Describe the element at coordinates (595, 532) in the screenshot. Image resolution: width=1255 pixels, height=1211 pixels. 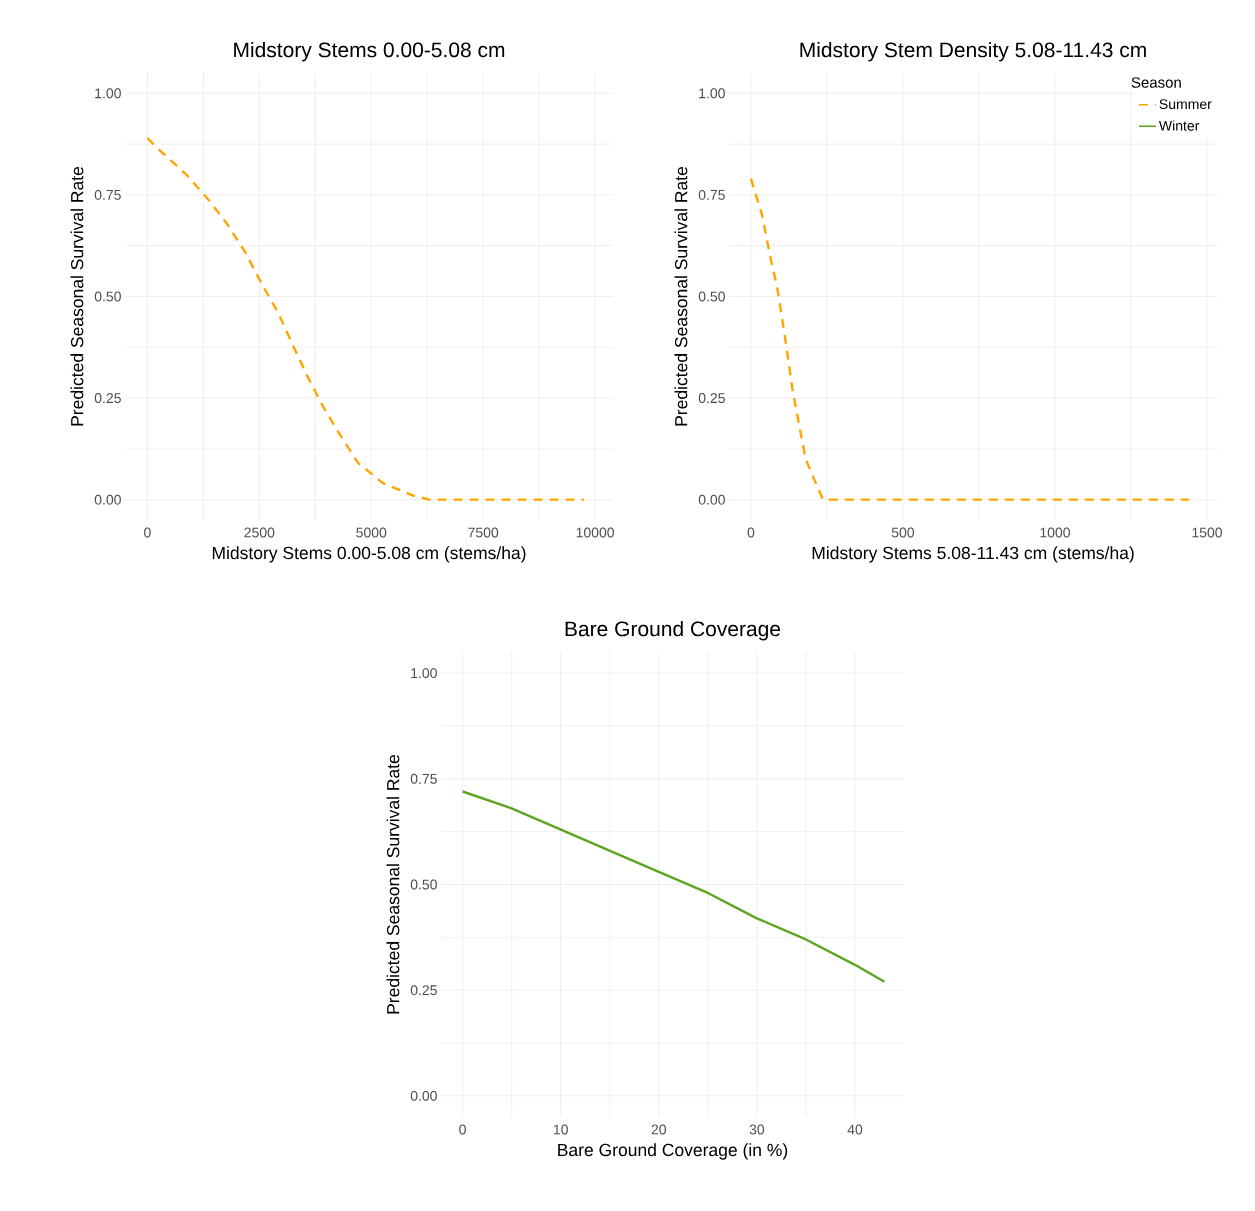
I see `x-tick-label: 10000` at that location.